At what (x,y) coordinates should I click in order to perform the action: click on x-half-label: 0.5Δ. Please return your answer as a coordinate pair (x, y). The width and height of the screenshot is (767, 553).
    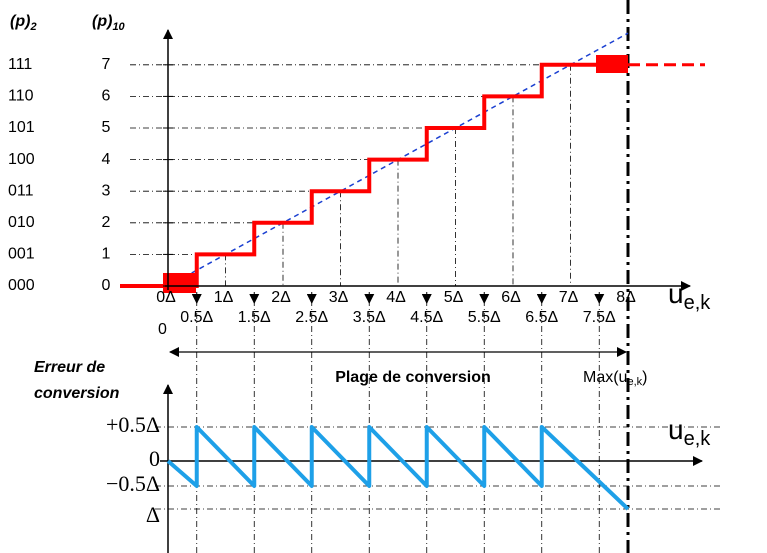
    Looking at the image, I should click on (196, 317).